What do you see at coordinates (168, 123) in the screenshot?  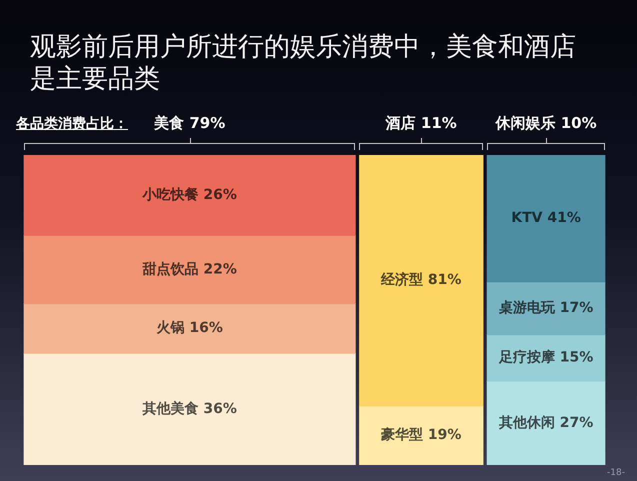 I see `category-label: 美食` at bounding box center [168, 123].